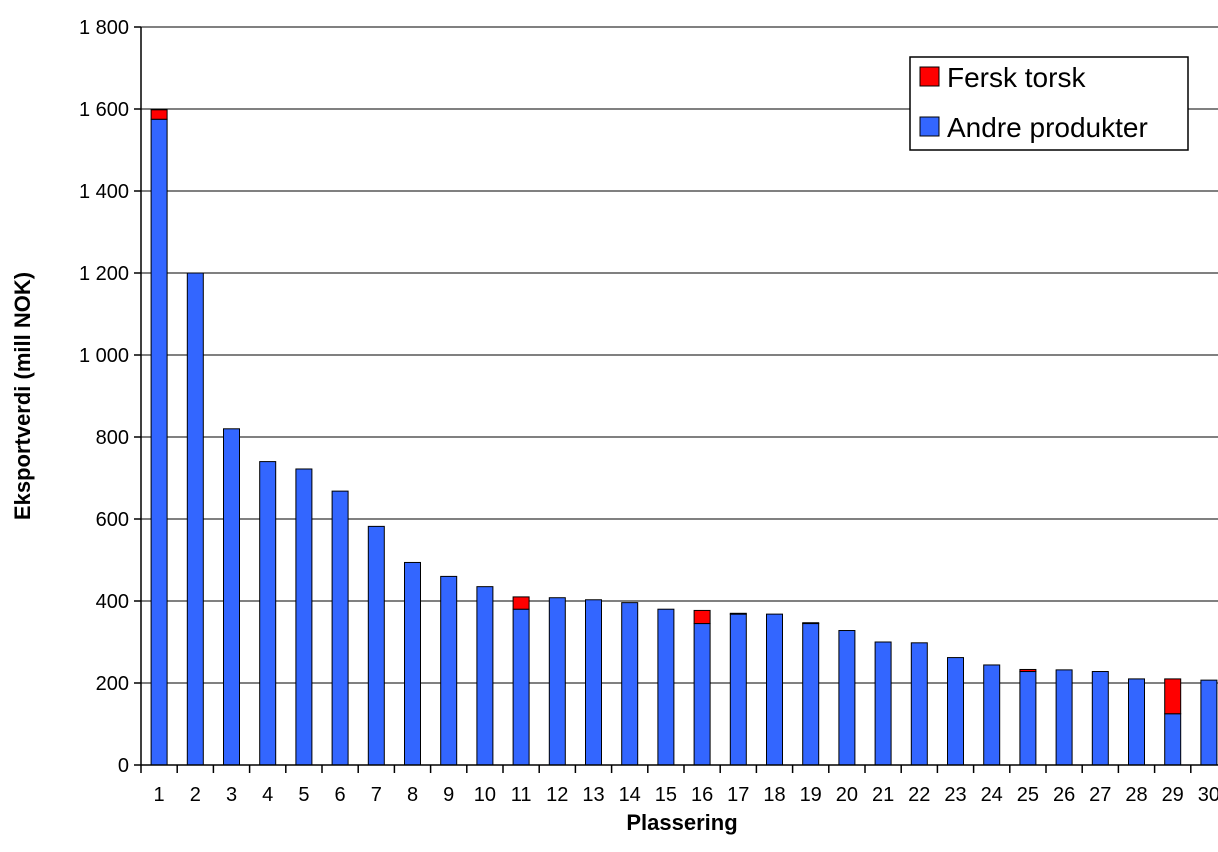 The width and height of the screenshot is (1218, 852). I want to click on x-tick-label: 1, so click(159, 795).